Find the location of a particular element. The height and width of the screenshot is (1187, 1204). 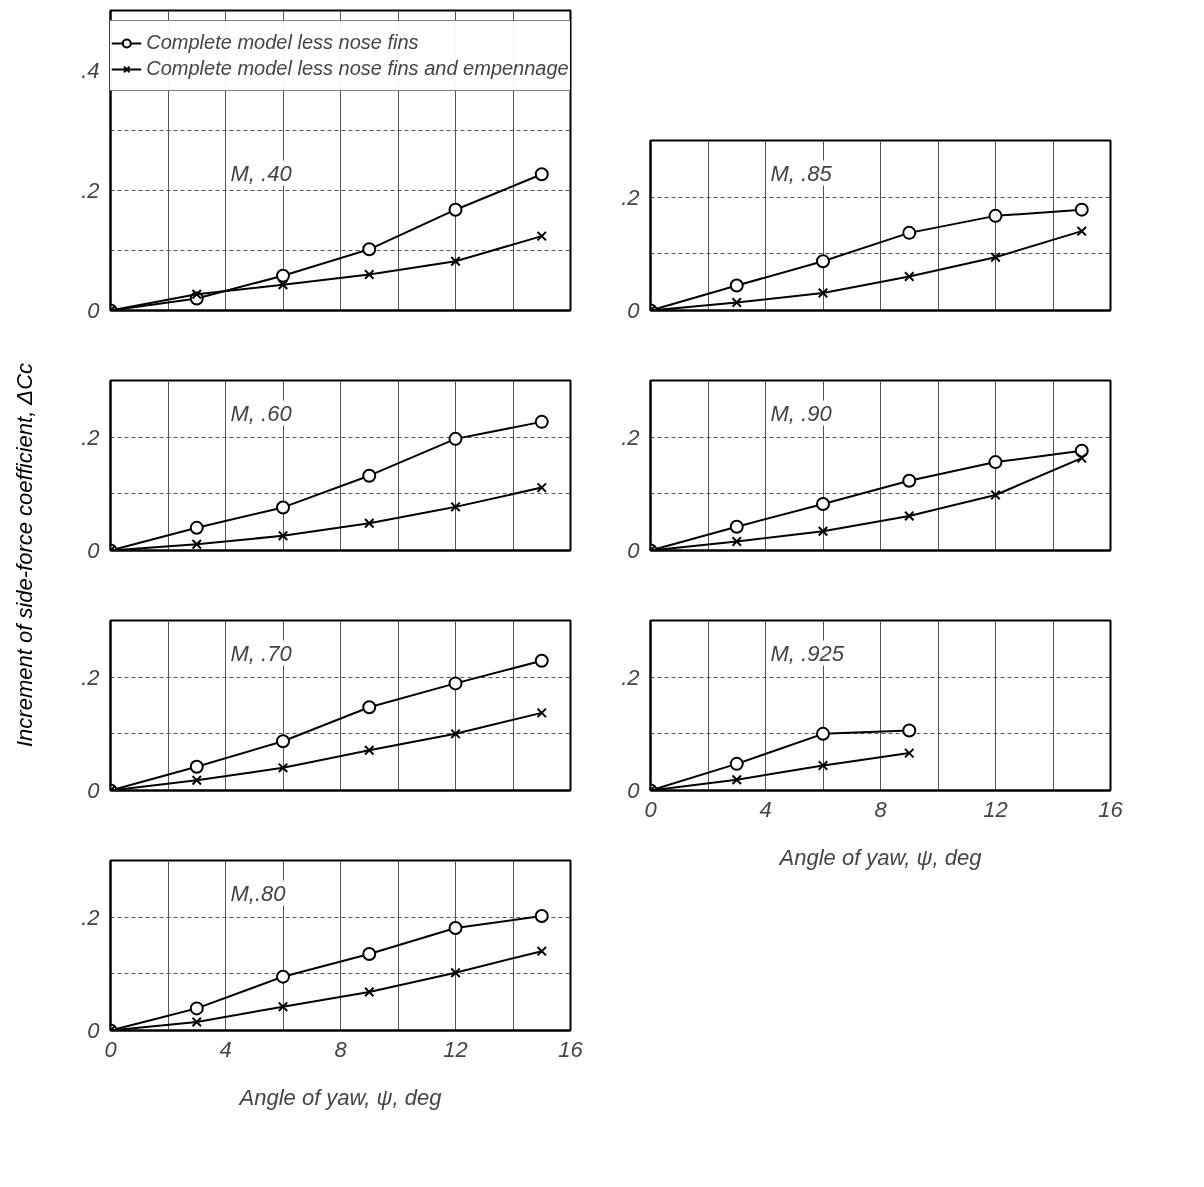

legend-label: Complete model less nose fins is located at coordinates (282, 42).